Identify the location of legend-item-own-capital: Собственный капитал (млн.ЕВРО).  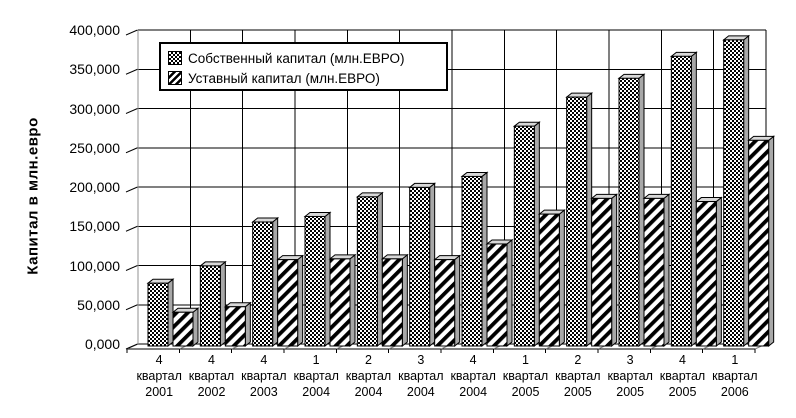
(307, 58).